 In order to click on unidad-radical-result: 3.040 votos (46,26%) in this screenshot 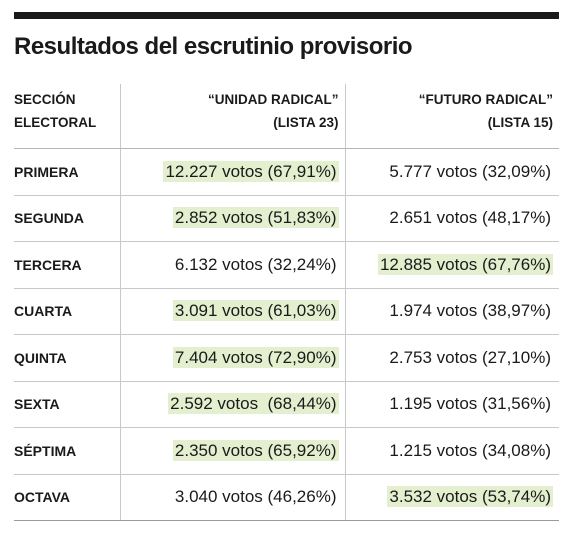, I will do `click(255, 497)`.